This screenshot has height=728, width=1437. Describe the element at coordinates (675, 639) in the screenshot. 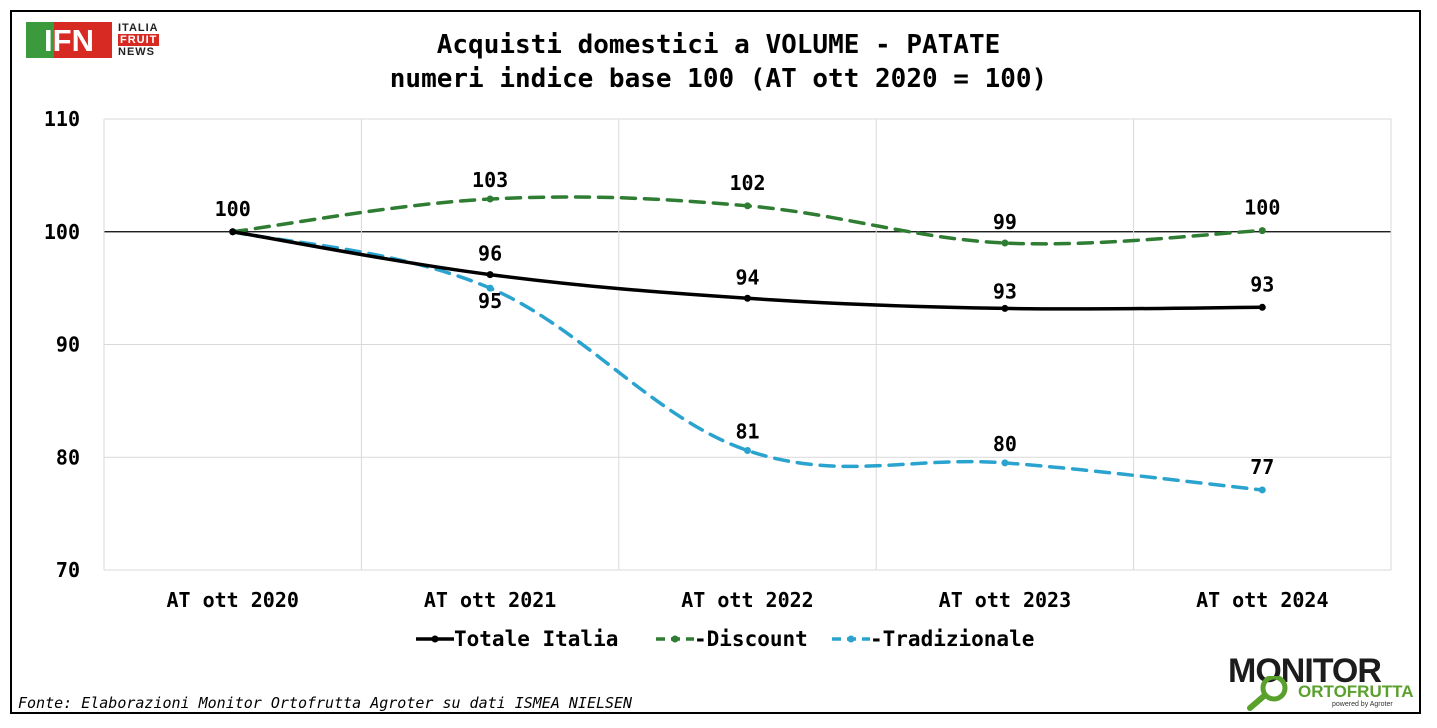

I see `legend-marker-discount` at that location.